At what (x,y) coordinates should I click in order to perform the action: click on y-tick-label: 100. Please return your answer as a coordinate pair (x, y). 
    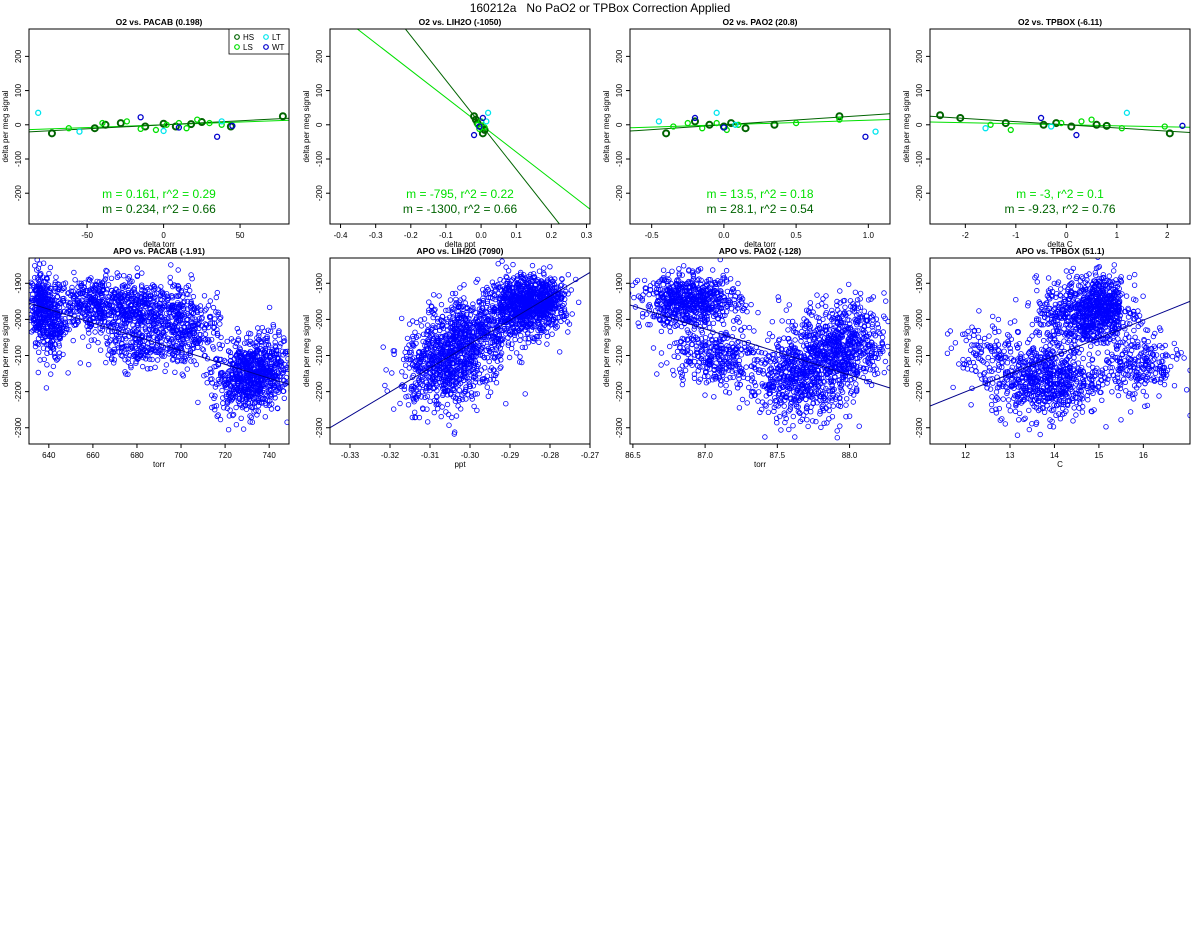
    Looking at the image, I should click on (319, 90).